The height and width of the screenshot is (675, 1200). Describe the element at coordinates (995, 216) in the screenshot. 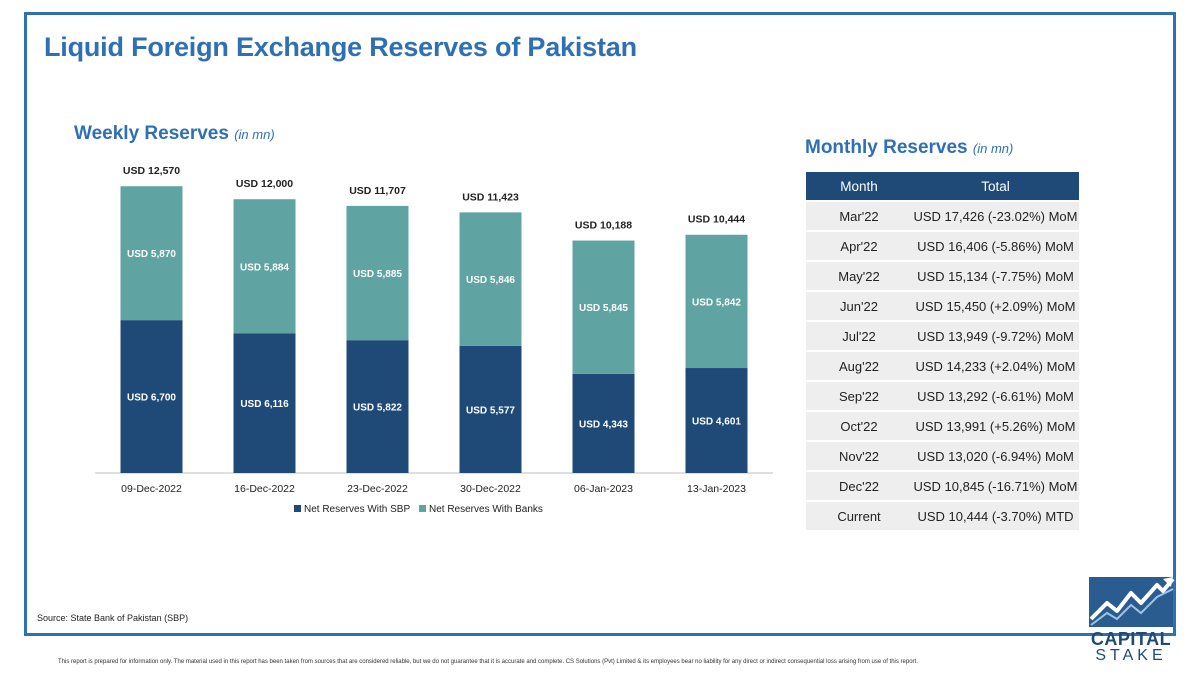

I see `total-cell: USD 17,426 (-23.02%) MoM` at that location.